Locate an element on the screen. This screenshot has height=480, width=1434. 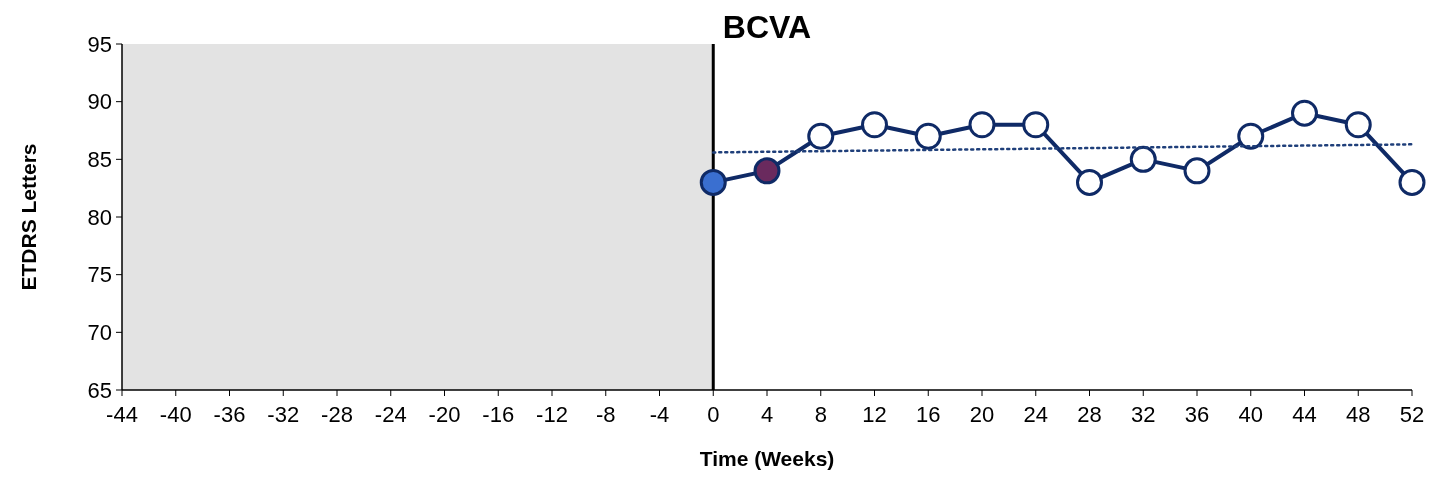
x-tick-label: -16 is located at coordinates (498, 414).